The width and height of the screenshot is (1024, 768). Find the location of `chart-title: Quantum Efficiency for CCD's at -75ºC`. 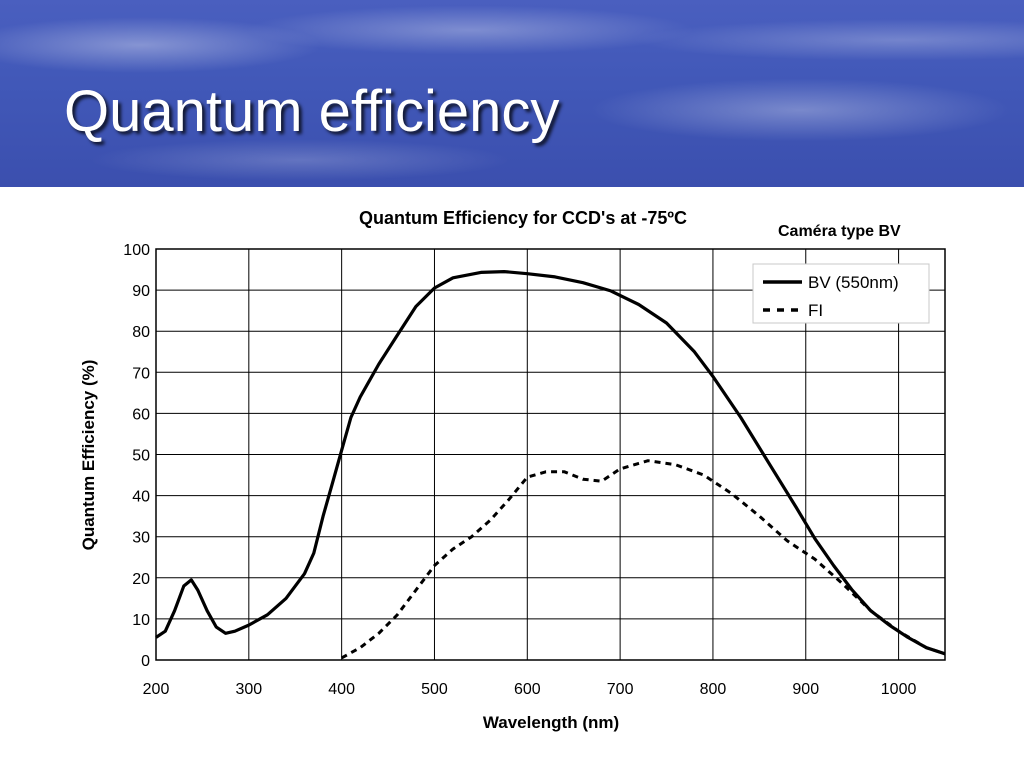

chart-title: Quantum Efficiency for CCD's at -75ºC is located at coordinates (523, 218).